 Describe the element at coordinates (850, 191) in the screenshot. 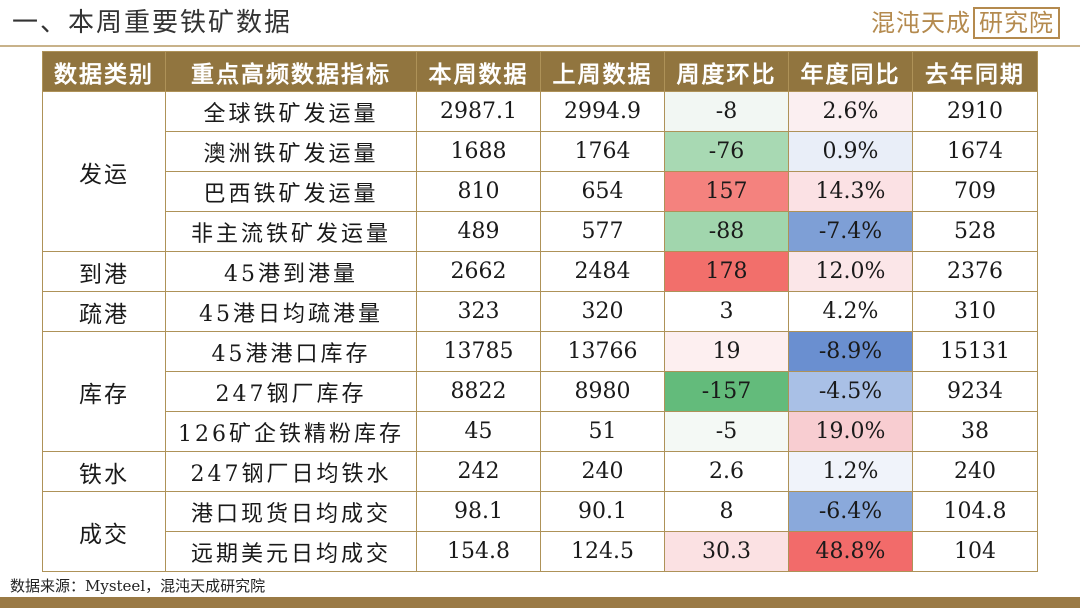

I see `yoy-change-cell: 14.3%` at that location.